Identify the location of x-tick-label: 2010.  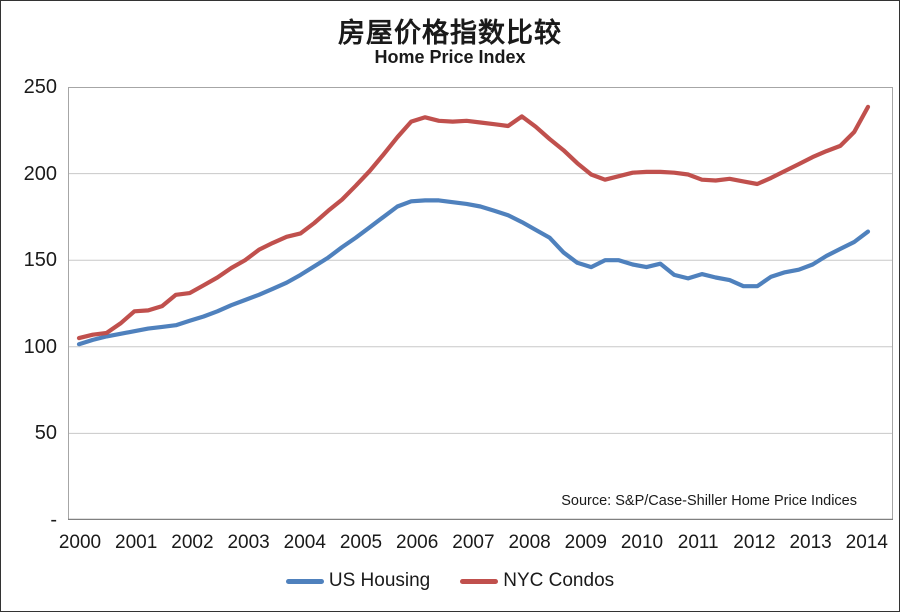
(642, 542).